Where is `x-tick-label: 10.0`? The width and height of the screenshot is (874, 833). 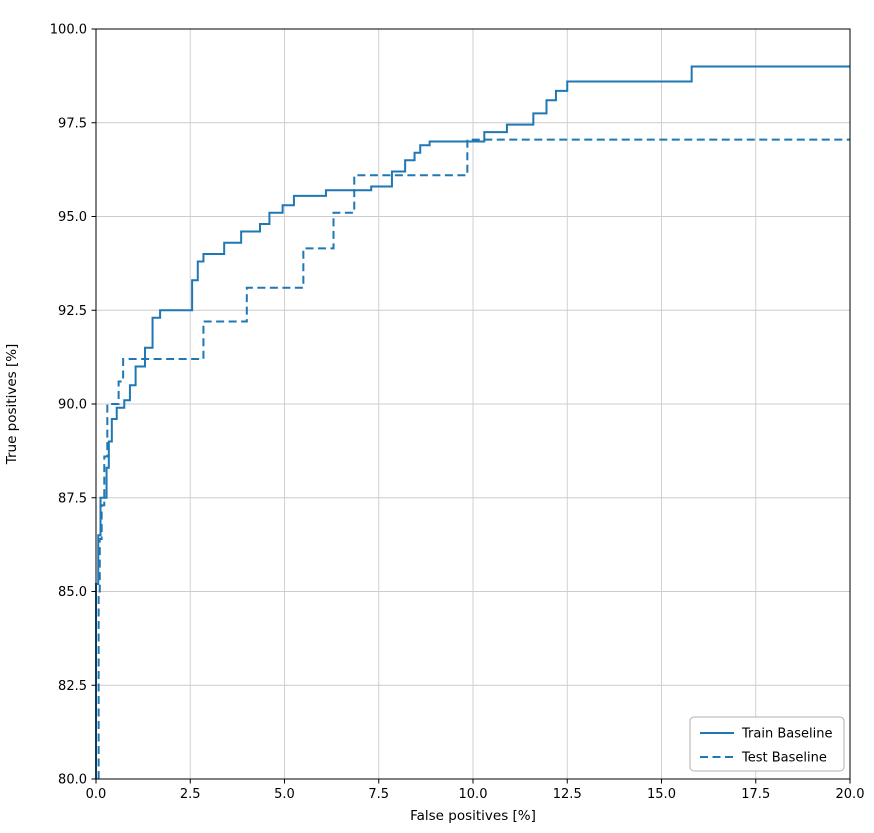 x-tick-label: 10.0 is located at coordinates (473, 794).